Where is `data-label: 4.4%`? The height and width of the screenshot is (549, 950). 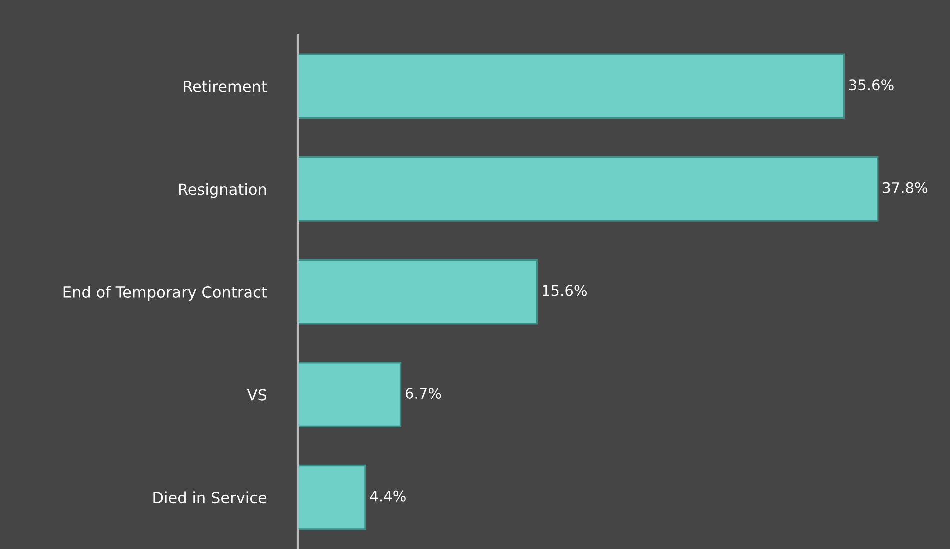
data-label: 4.4% is located at coordinates (388, 496).